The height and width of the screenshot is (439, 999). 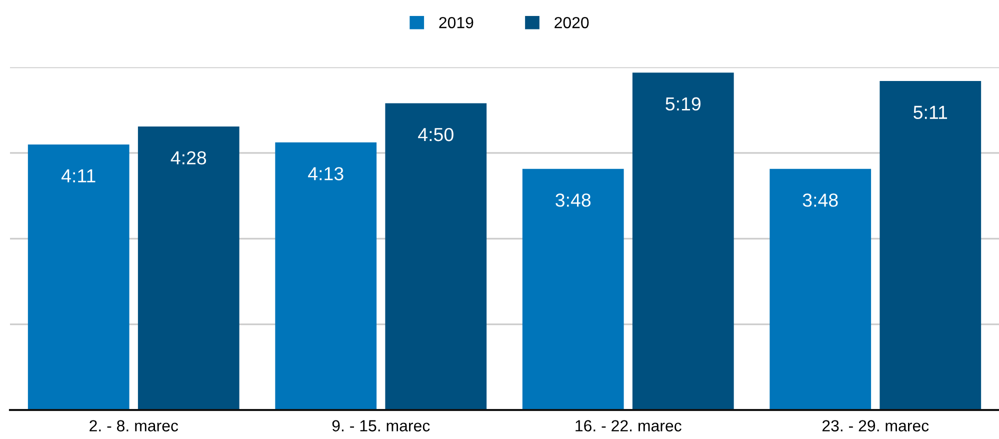 I want to click on x-tick-label: 23. - 29. marec, so click(x=875, y=426).